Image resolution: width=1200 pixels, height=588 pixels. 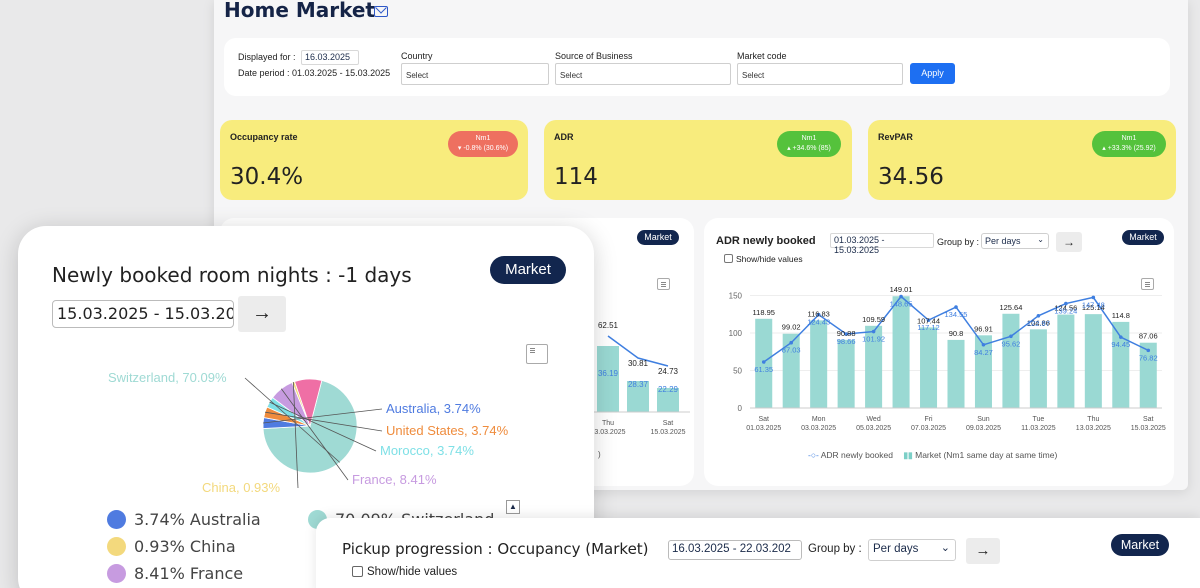 What do you see at coordinates (599, 454) in the screenshot?
I see `legend-fragment: )` at bounding box center [599, 454].